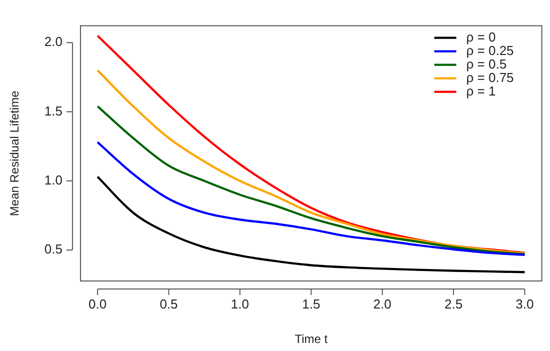 Image resolution: width=550 pixels, height=351 pixels. I want to click on x-axis-title: Time t, so click(311, 339).